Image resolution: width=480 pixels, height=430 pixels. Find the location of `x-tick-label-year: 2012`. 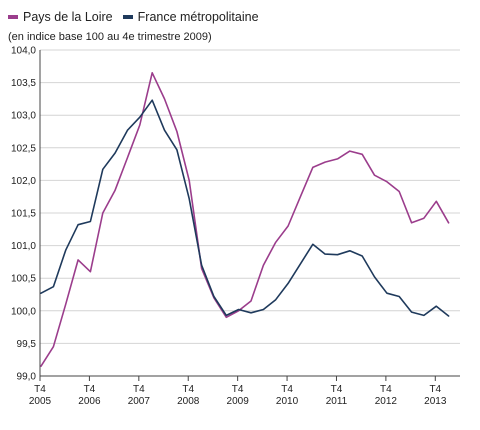

x-tick-label-year: 2012 is located at coordinates (386, 401).